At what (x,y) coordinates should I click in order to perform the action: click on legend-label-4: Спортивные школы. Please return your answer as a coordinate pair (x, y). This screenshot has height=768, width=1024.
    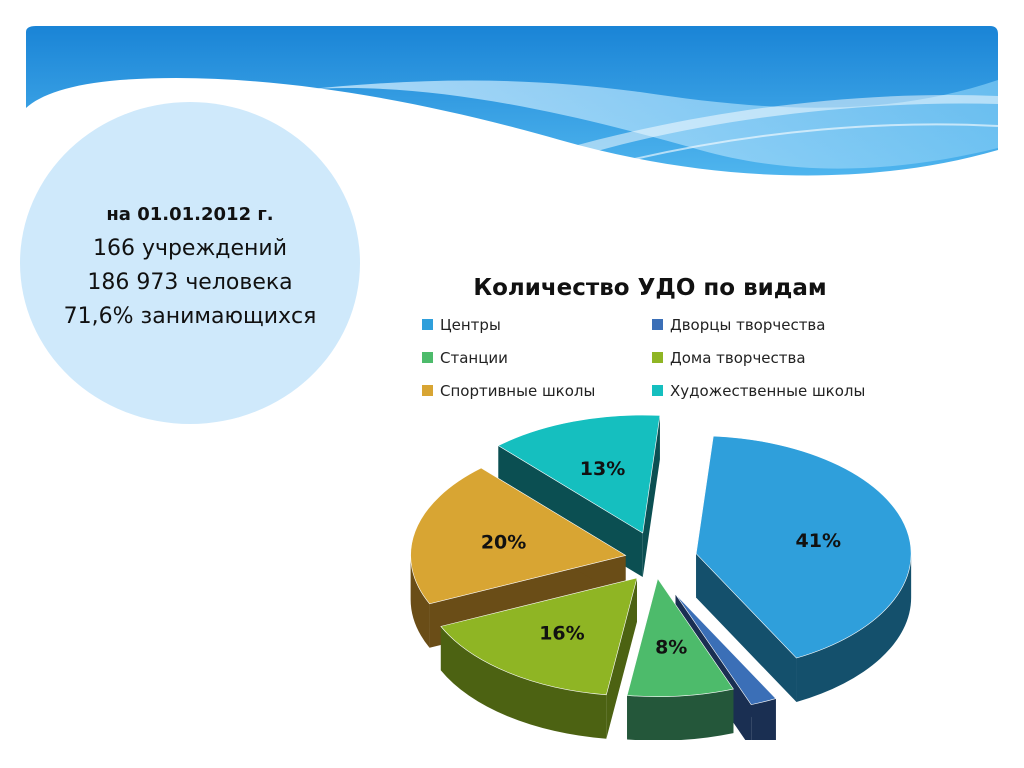
    Looking at the image, I should click on (517, 391).